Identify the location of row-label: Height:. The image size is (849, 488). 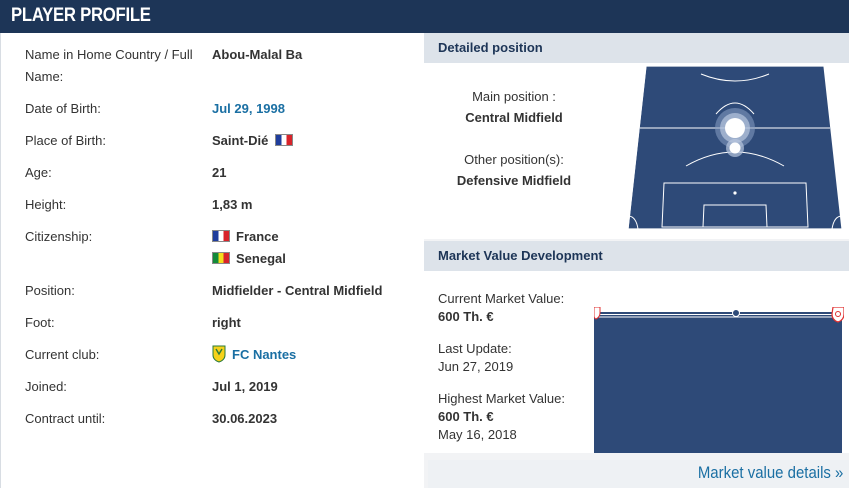
(46, 204).